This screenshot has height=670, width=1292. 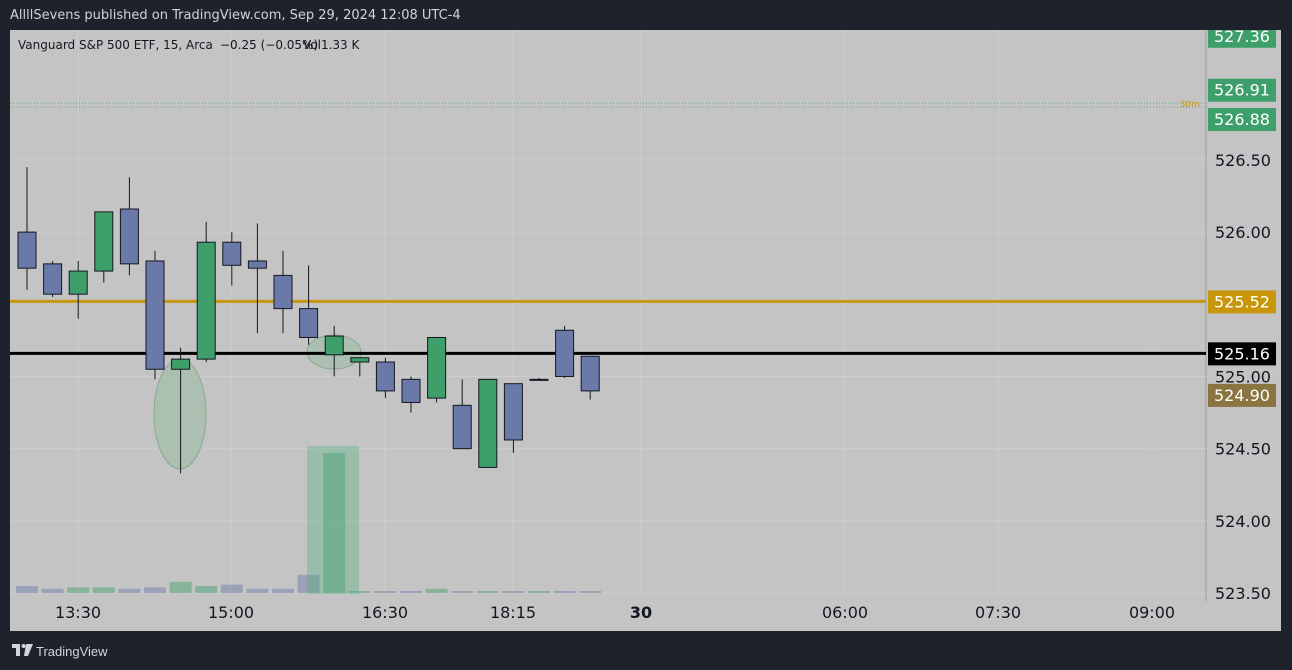 I want to click on time-tick-label: 16:30, so click(x=385, y=612).